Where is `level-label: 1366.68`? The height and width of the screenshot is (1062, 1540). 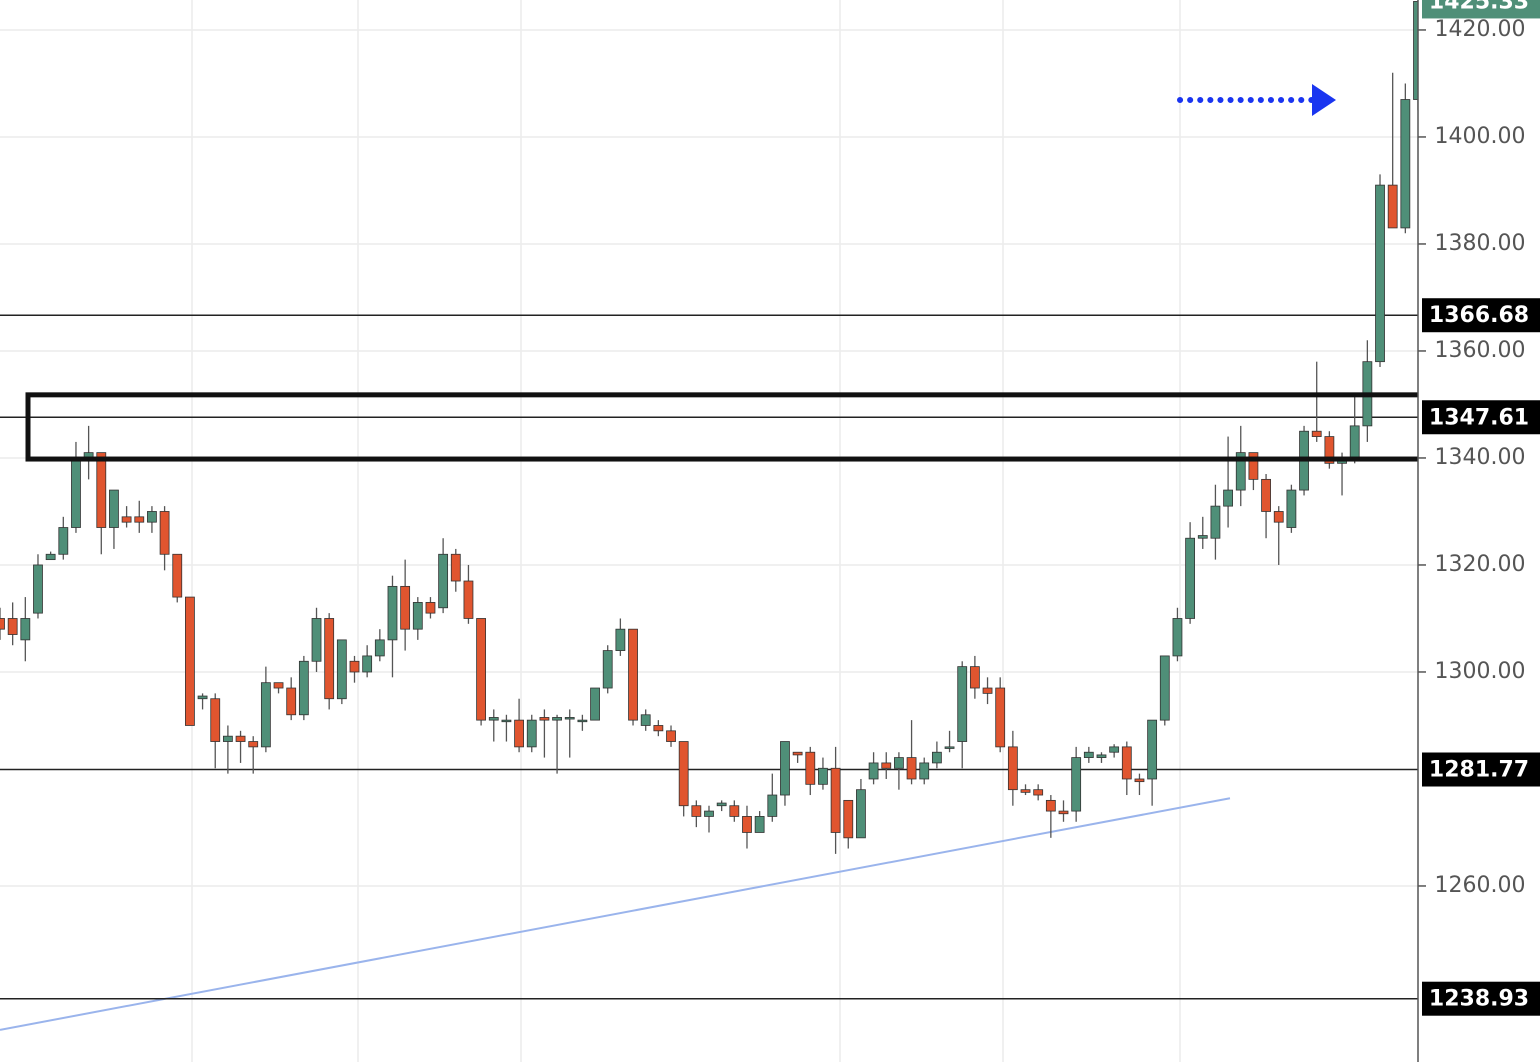 level-label: 1366.68 is located at coordinates (1479, 315).